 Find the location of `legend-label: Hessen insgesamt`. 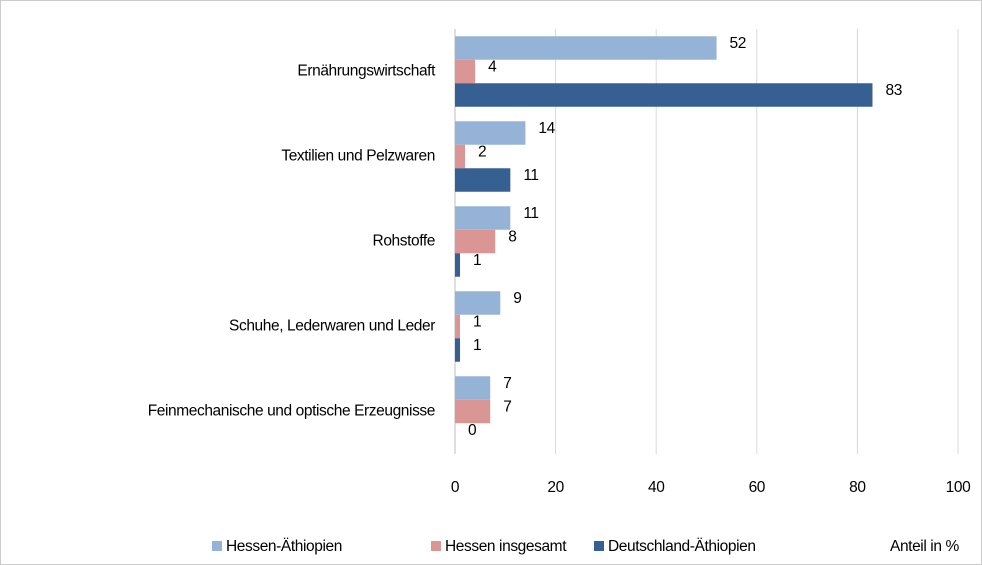

legend-label: Hessen insgesamt is located at coordinates (506, 546).